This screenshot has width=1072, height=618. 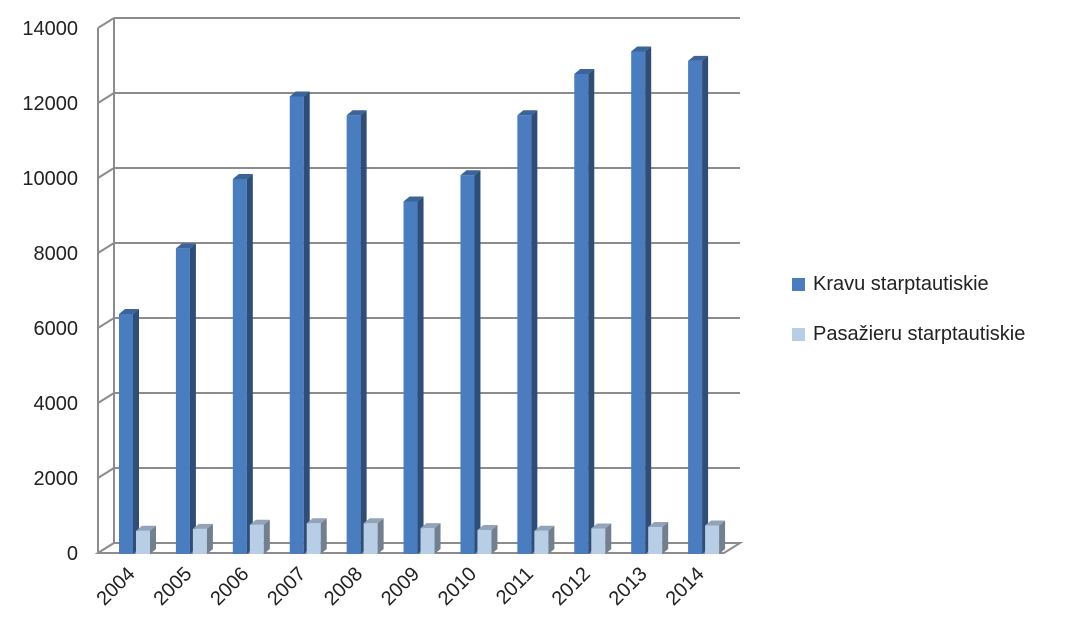 I want to click on legend-item-pasazieru: Pasažieru starptautiskie, so click(x=908, y=334).